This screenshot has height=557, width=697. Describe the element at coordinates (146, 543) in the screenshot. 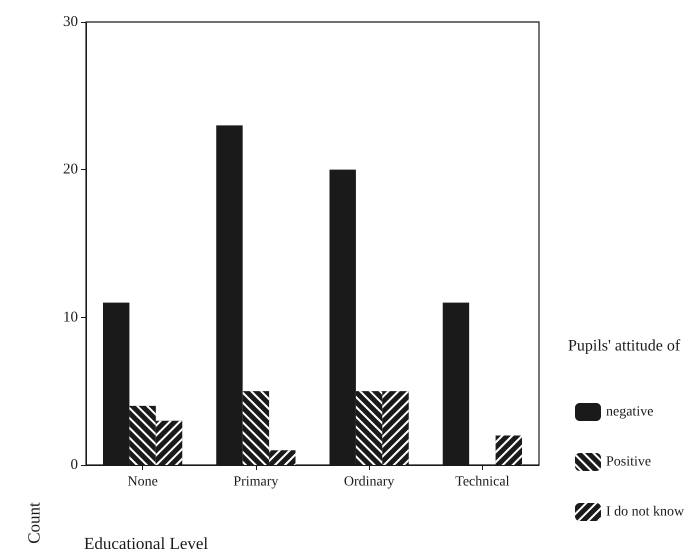

I see `x-axis-title: Educational Level` at that location.